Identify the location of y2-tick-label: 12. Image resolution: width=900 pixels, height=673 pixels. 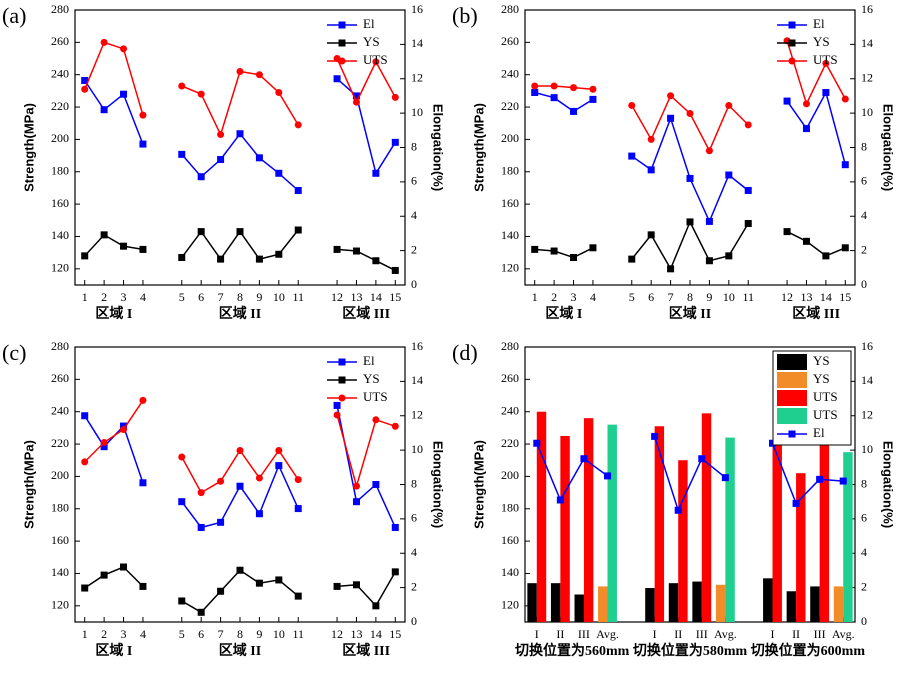
(417, 415).